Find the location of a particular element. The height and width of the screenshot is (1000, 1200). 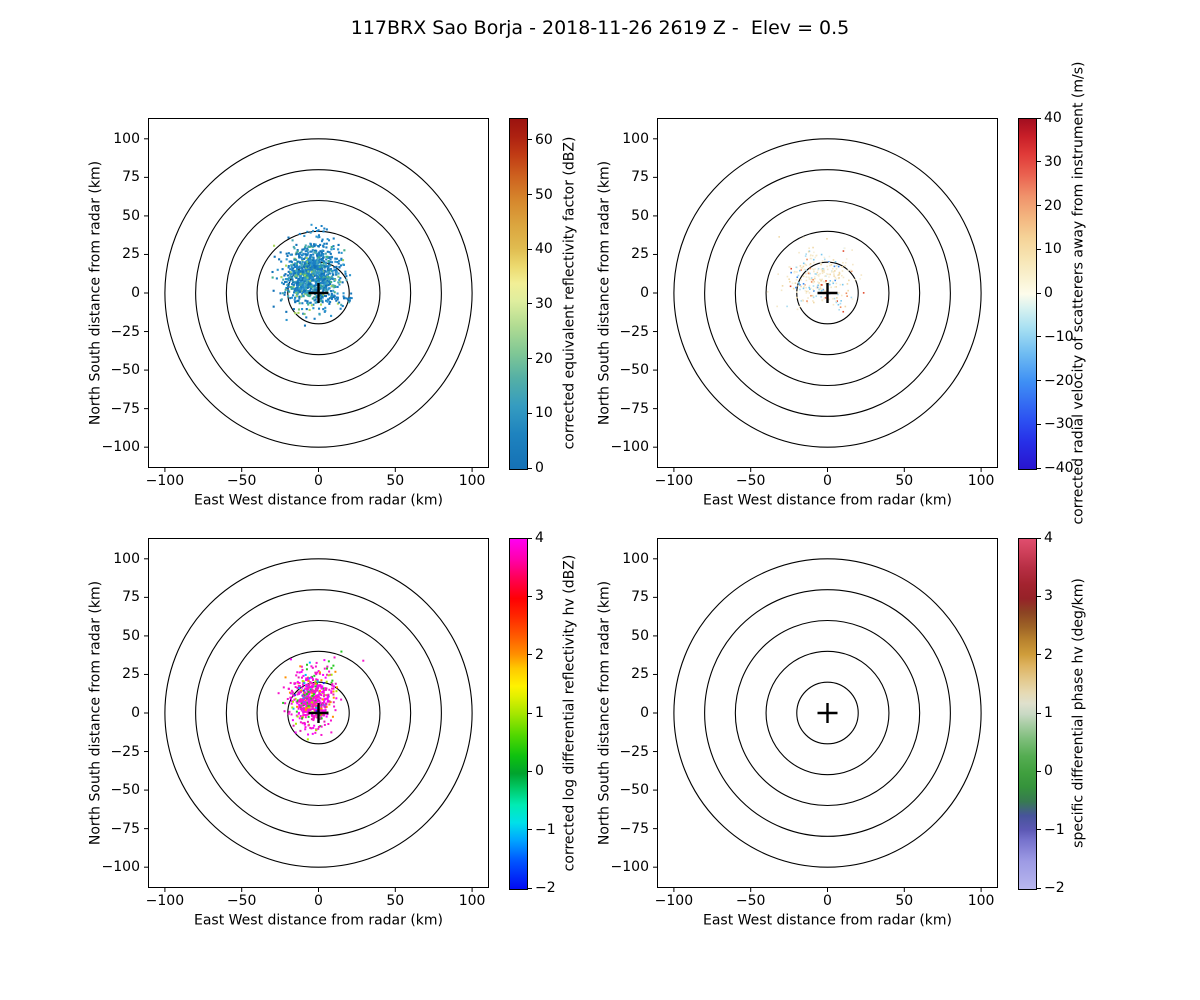

x-tick-label: −50 is located at coordinates (750, 481).